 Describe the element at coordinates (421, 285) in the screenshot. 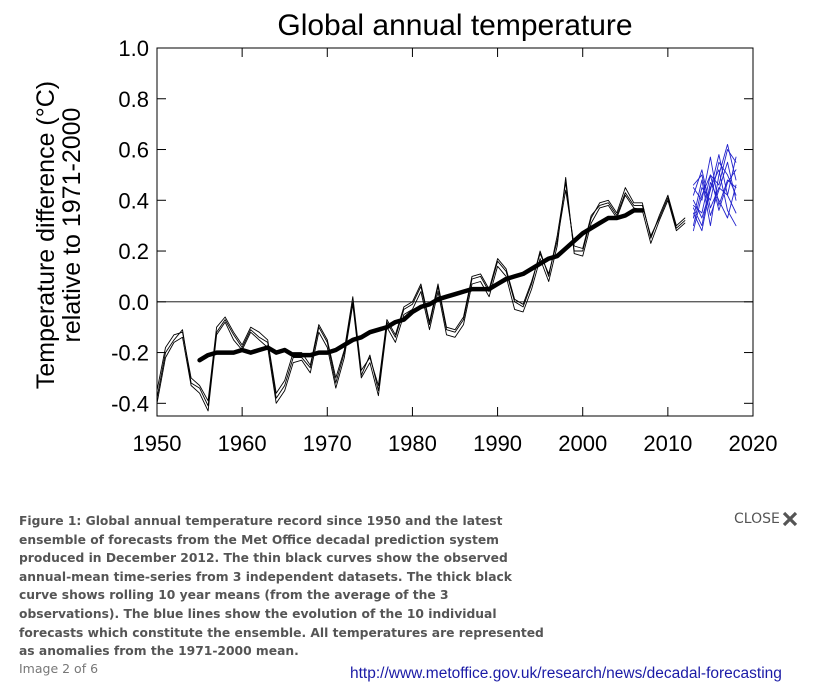

I see `rolling-mean-line` at that location.